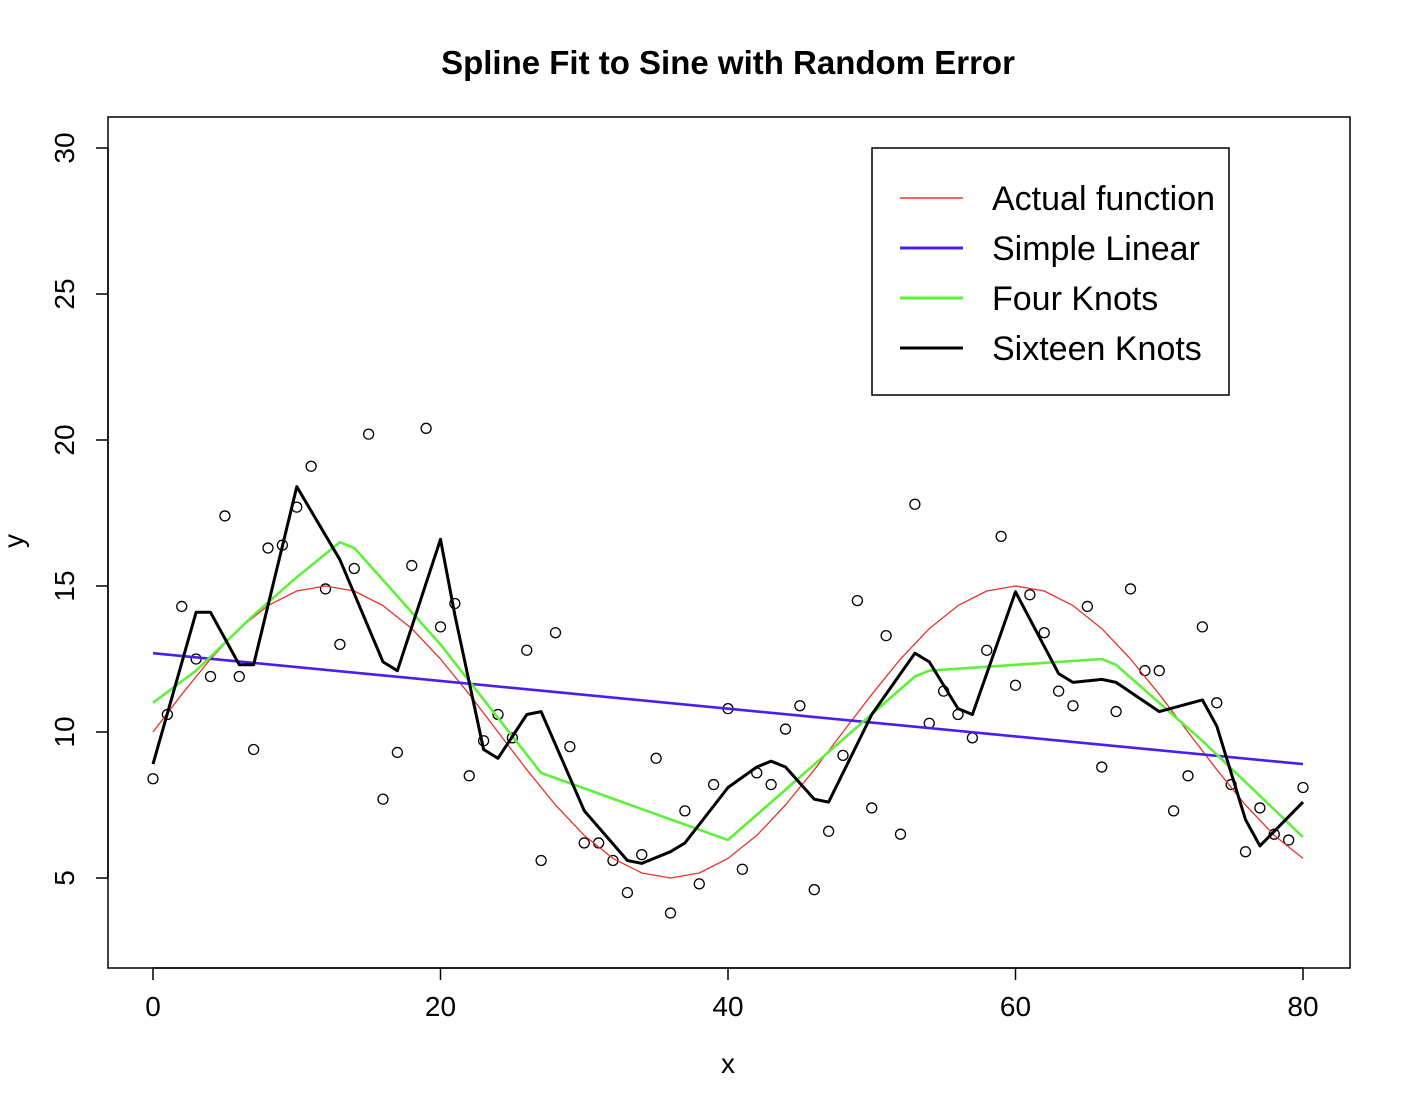 The width and height of the screenshot is (1428, 1104). I want to click on y-tick-label: 15, so click(64, 585).